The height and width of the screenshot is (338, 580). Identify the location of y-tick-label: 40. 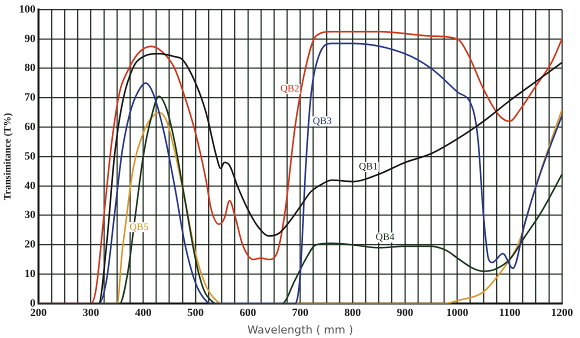
(30, 186).